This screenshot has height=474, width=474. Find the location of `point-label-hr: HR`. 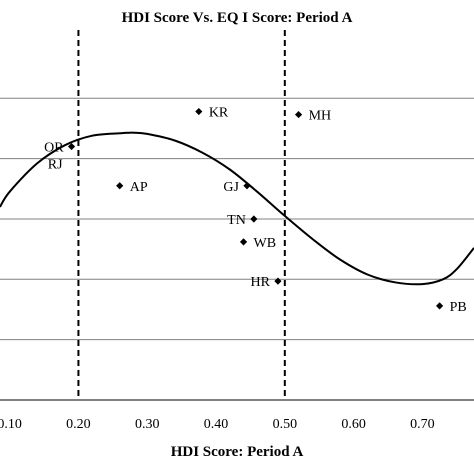

point-label-hr: HR is located at coordinates (260, 282).